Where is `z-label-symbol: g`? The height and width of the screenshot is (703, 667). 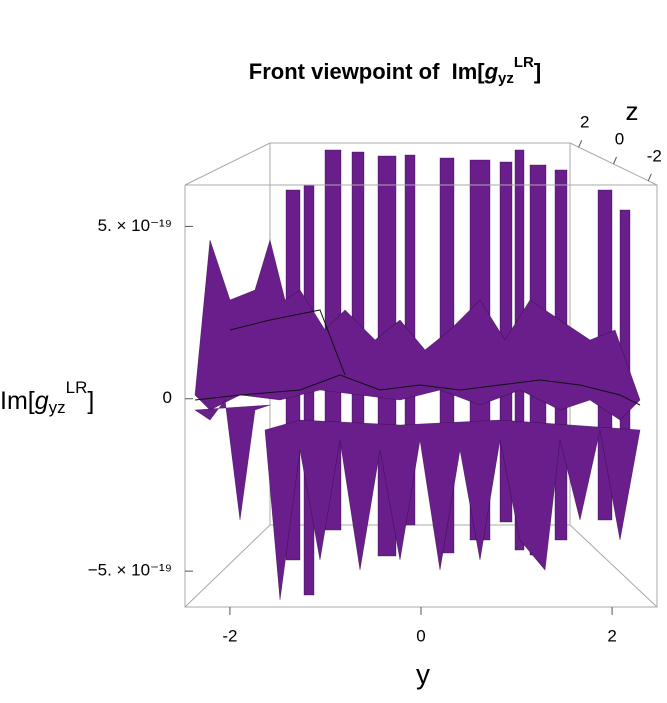
z-label-symbol: g is located at coordinates (42, 401).